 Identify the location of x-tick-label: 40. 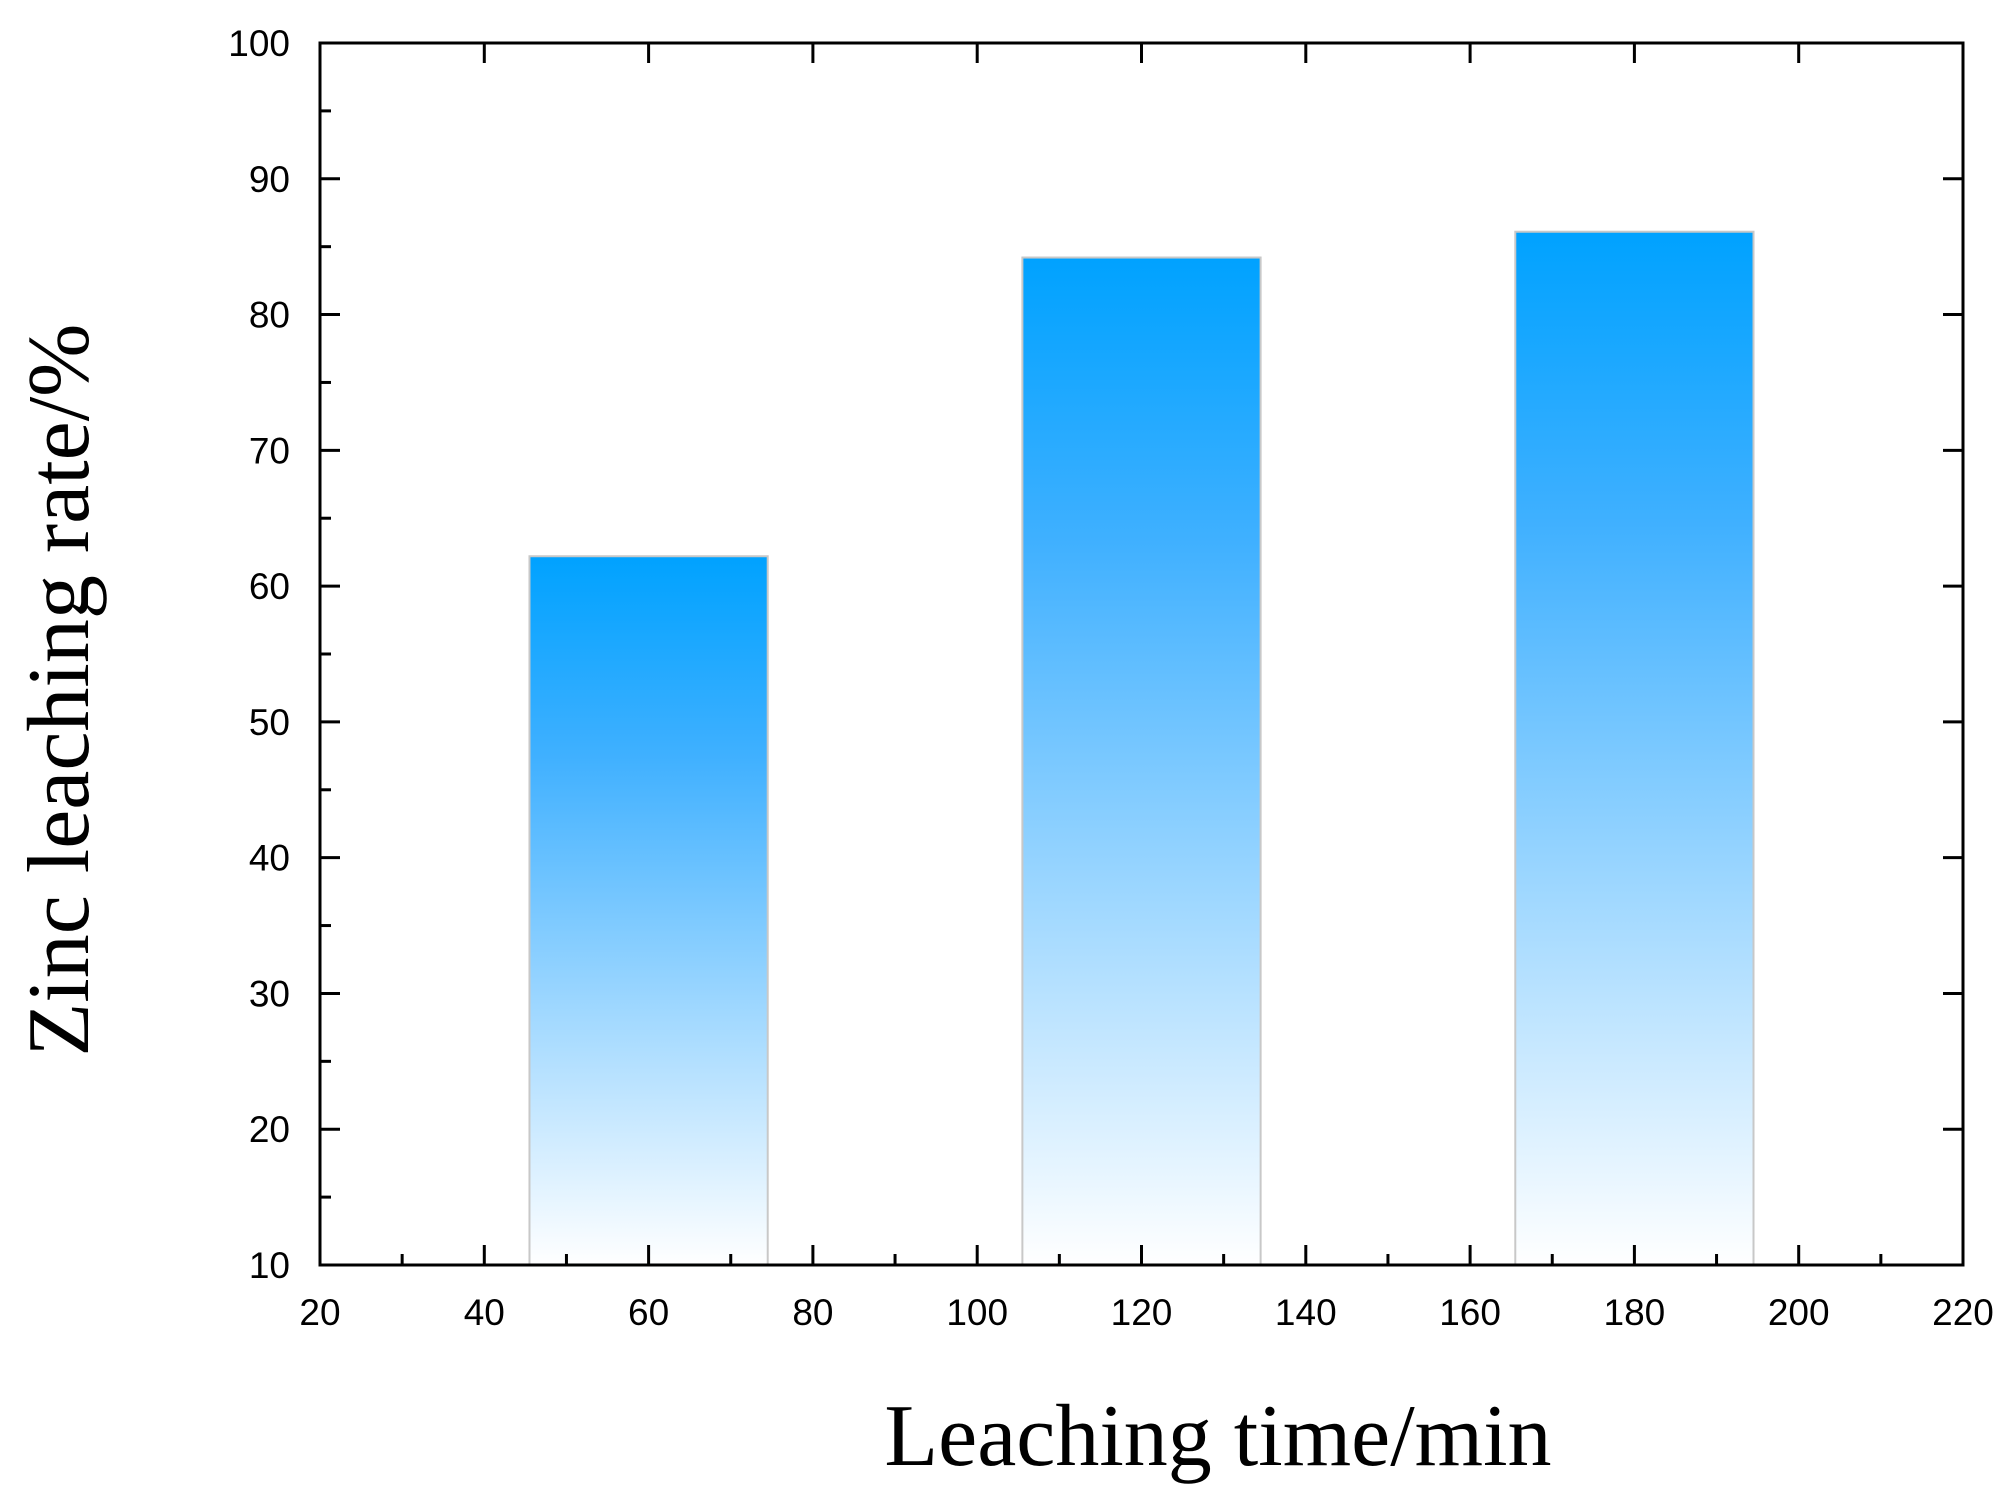
(484, 1312).